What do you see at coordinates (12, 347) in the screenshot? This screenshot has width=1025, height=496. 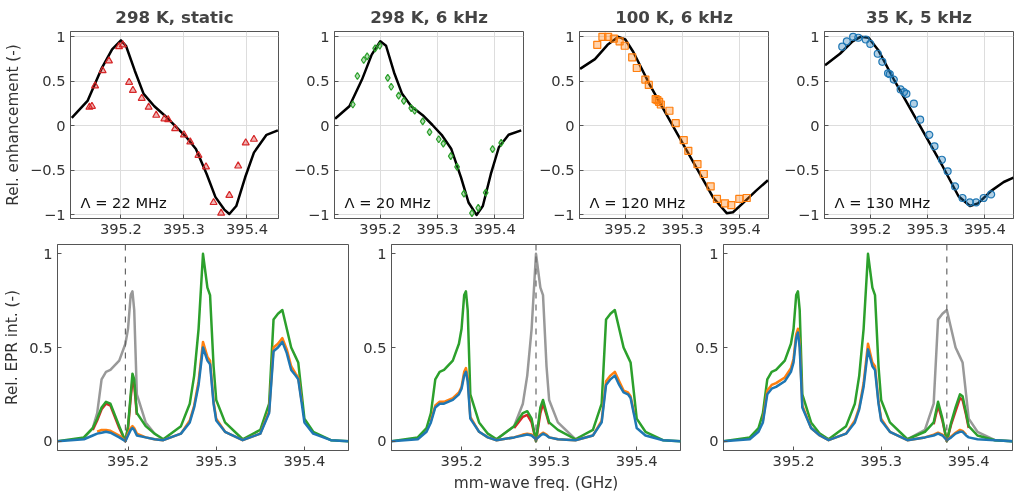 I see `y-axis-title: Rel. EPR int. (-)` at bounding box center [12, 347].